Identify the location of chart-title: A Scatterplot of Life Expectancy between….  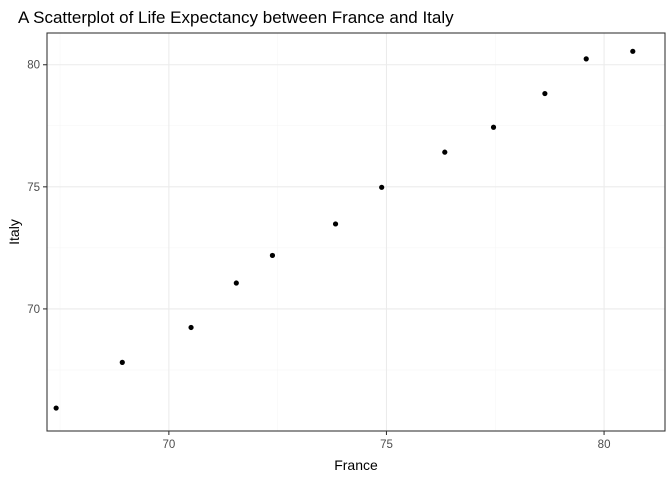
(236, 17).